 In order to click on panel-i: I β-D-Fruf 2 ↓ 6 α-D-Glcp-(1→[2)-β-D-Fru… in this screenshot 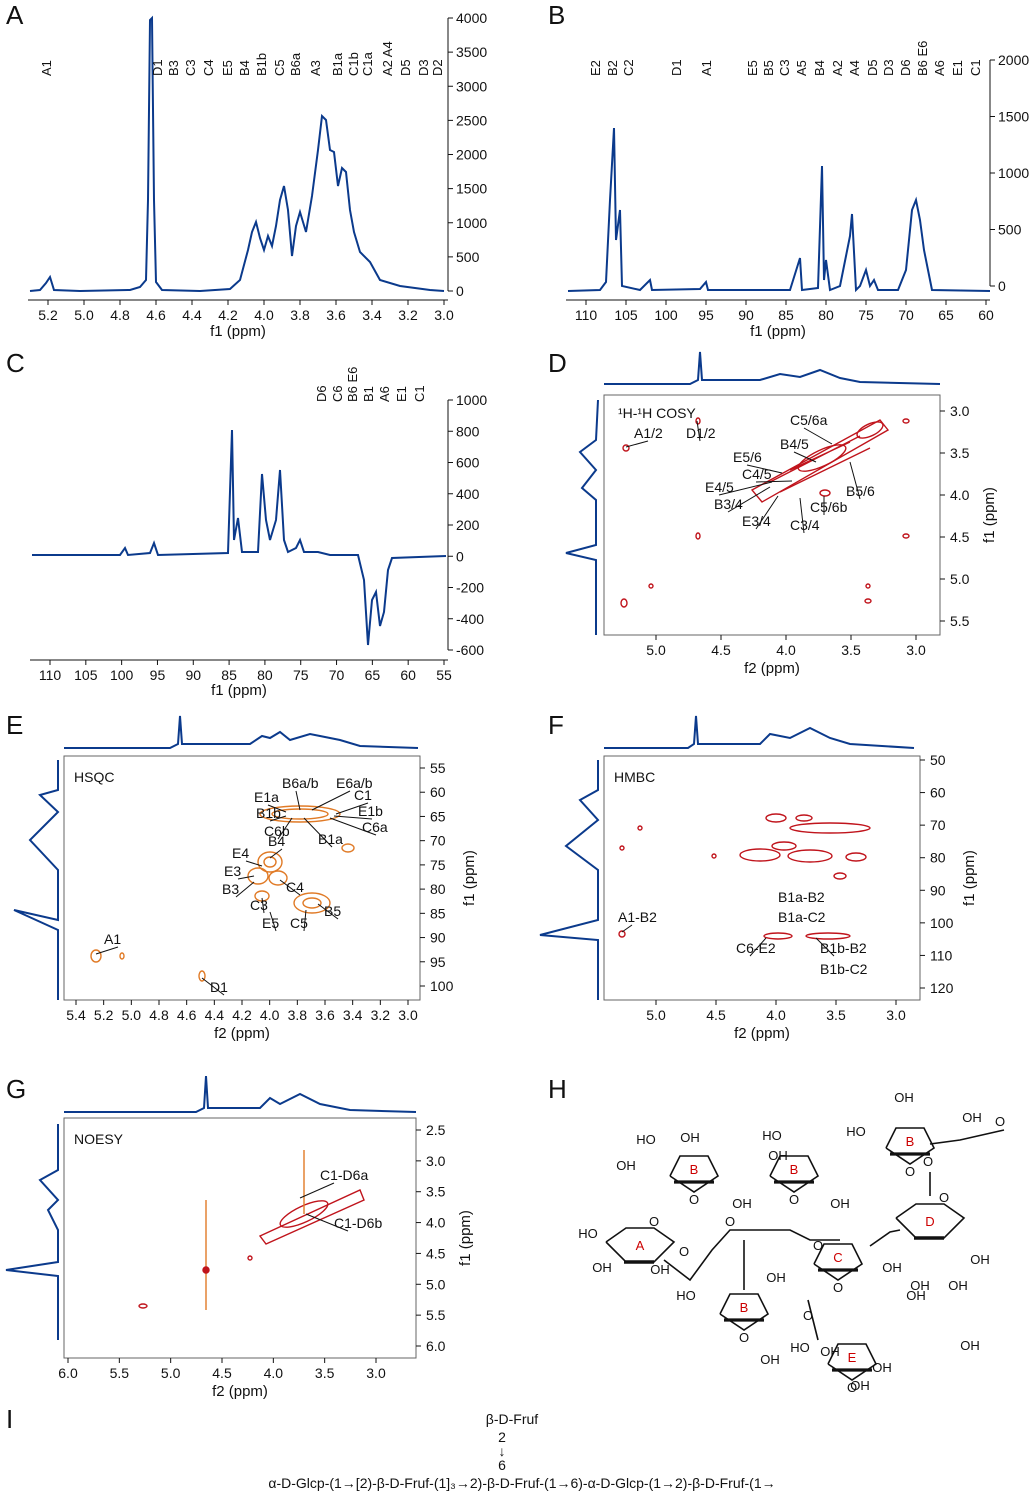, I will do `click(391, 1447)`.